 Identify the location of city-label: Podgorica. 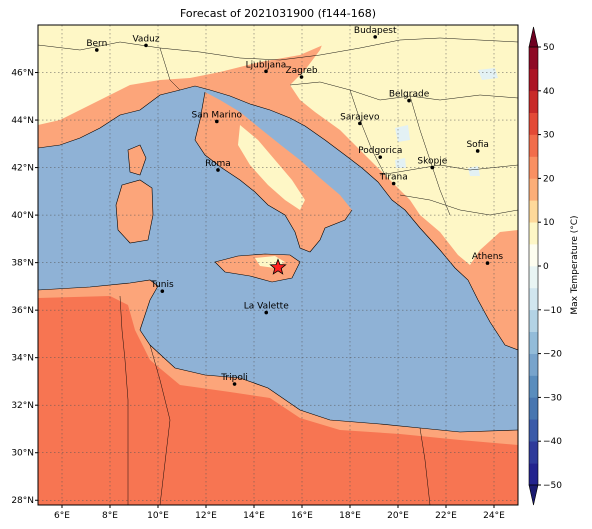
(380, 151).